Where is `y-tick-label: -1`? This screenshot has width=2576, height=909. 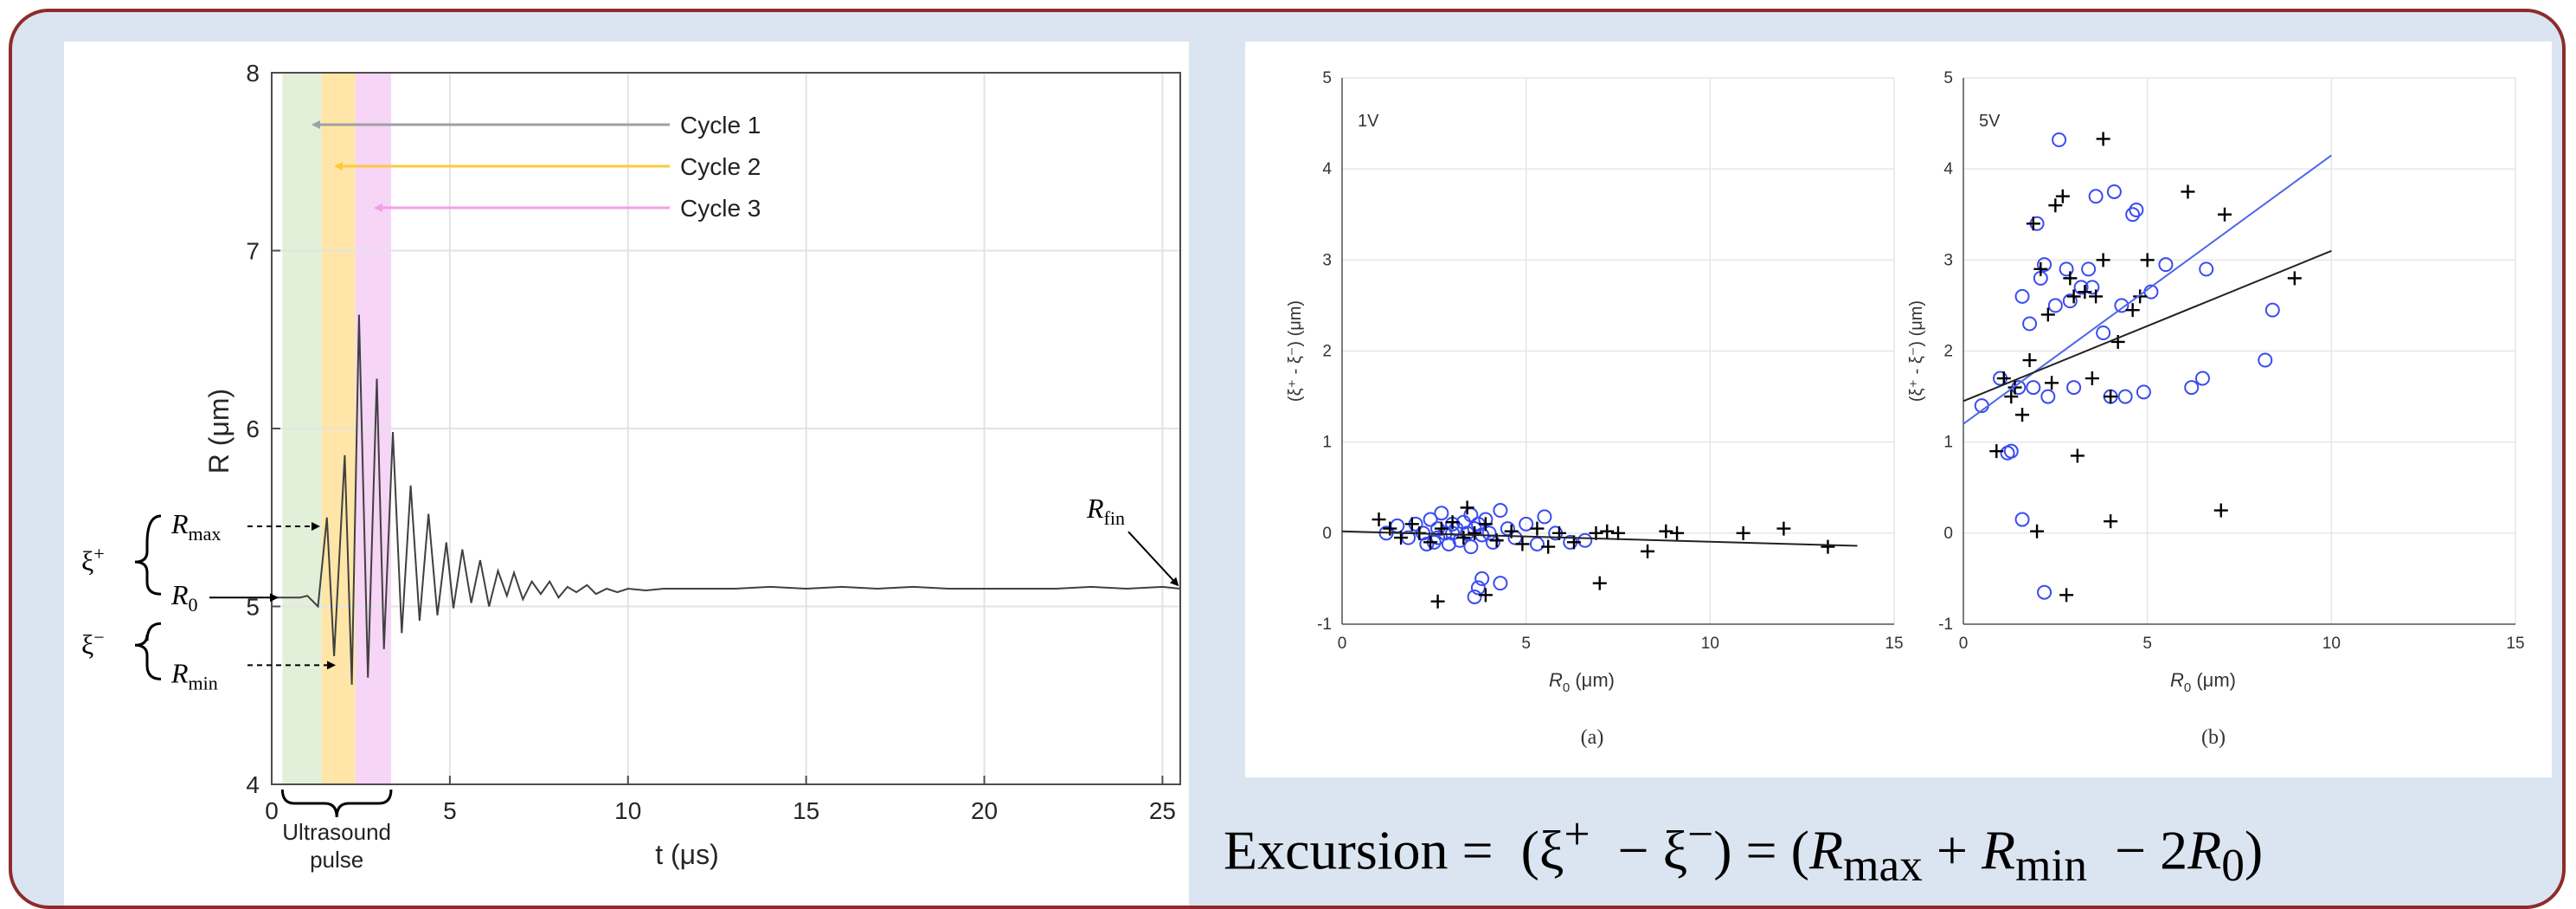
y-tick-label: -1 is located at coordinates (1945, 625).